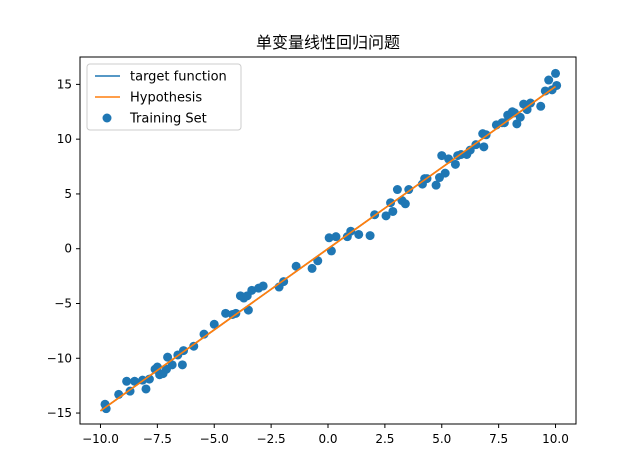 This screenshot has width=640, height=476. I want to click on legend-marker-swatch, so click(107, 118).